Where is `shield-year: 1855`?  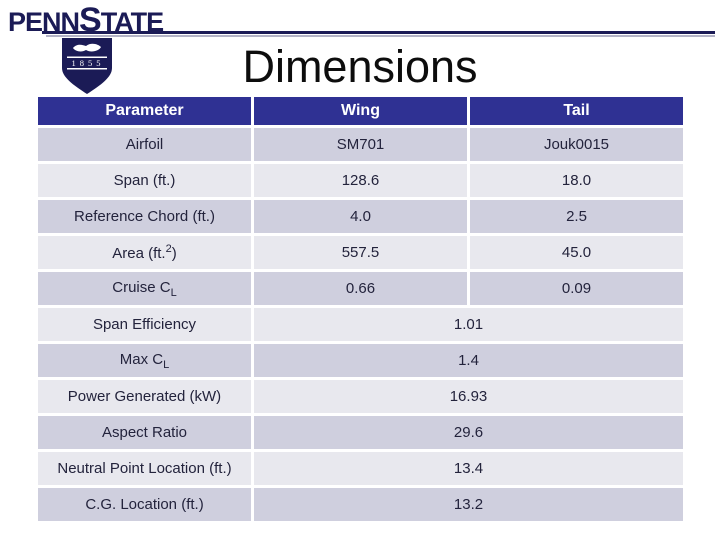
shield-year: 1855 is located at coordinates (88, 63).